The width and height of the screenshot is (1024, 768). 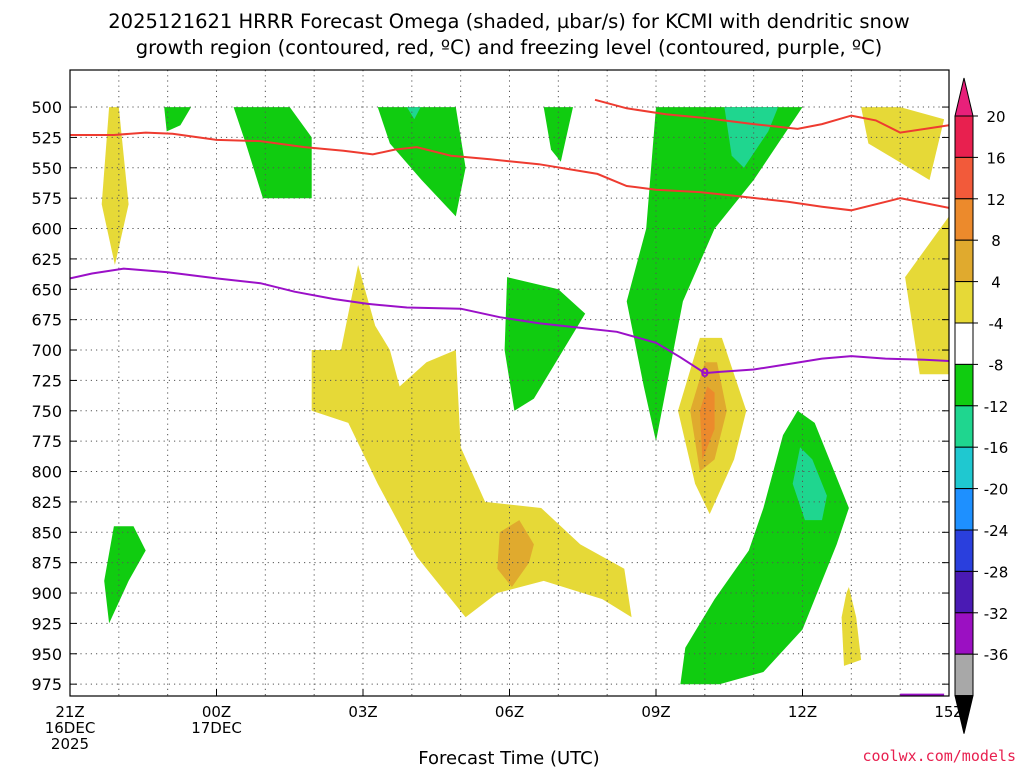 What do you see at coordinates (46, 441) in the screenshot?
I see `y-tick-label: 775` at bounding box center [46, 441].